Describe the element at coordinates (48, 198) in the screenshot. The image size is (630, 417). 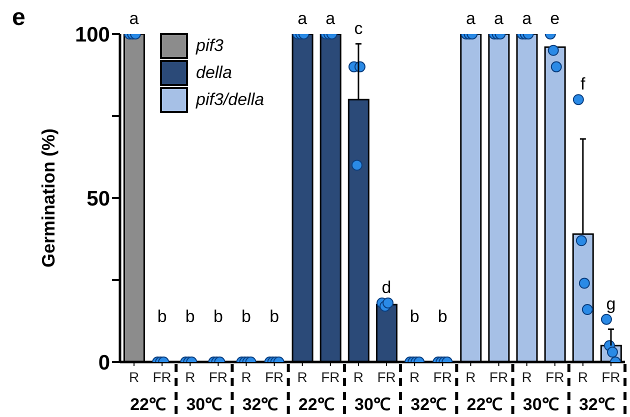
I see `y-axis-title: Germination (%)` at that location.